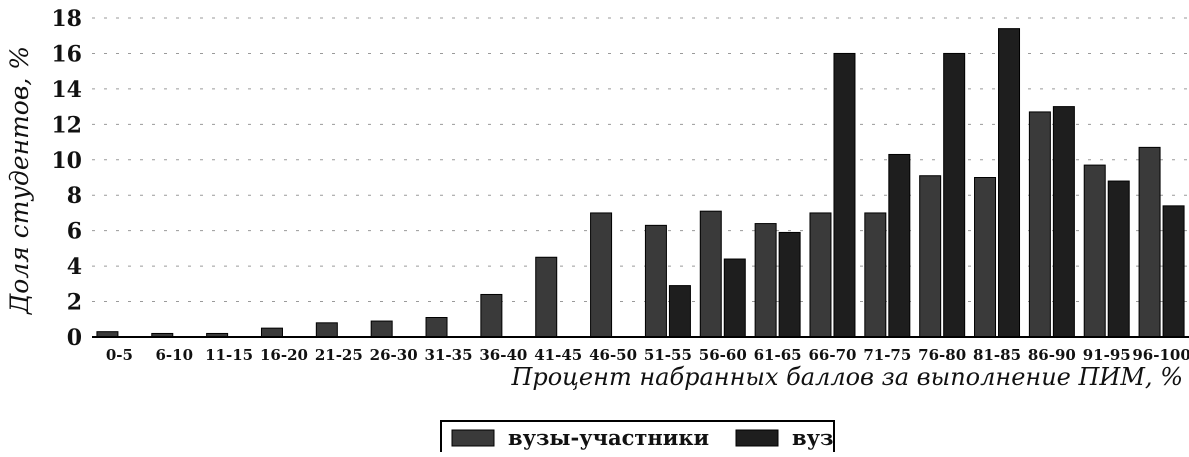  I want to click on x-tick-label: 91-95, so click(1107, 355).